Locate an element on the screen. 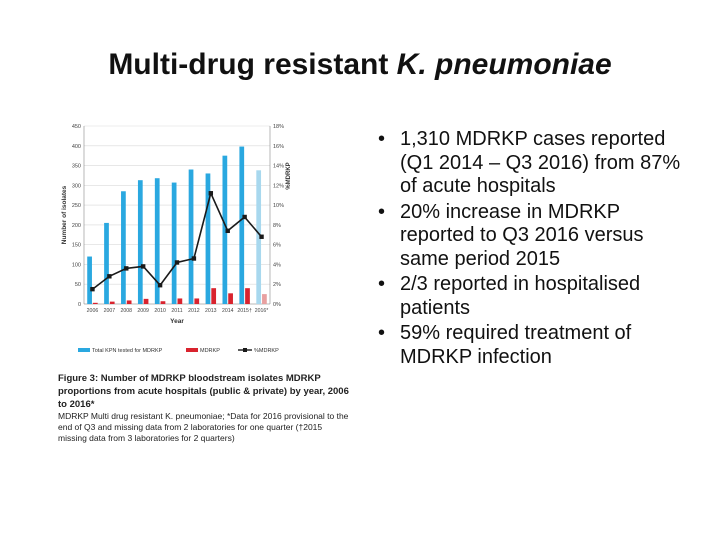  y-tick-label: 350 is located at coordinates (76, 167).